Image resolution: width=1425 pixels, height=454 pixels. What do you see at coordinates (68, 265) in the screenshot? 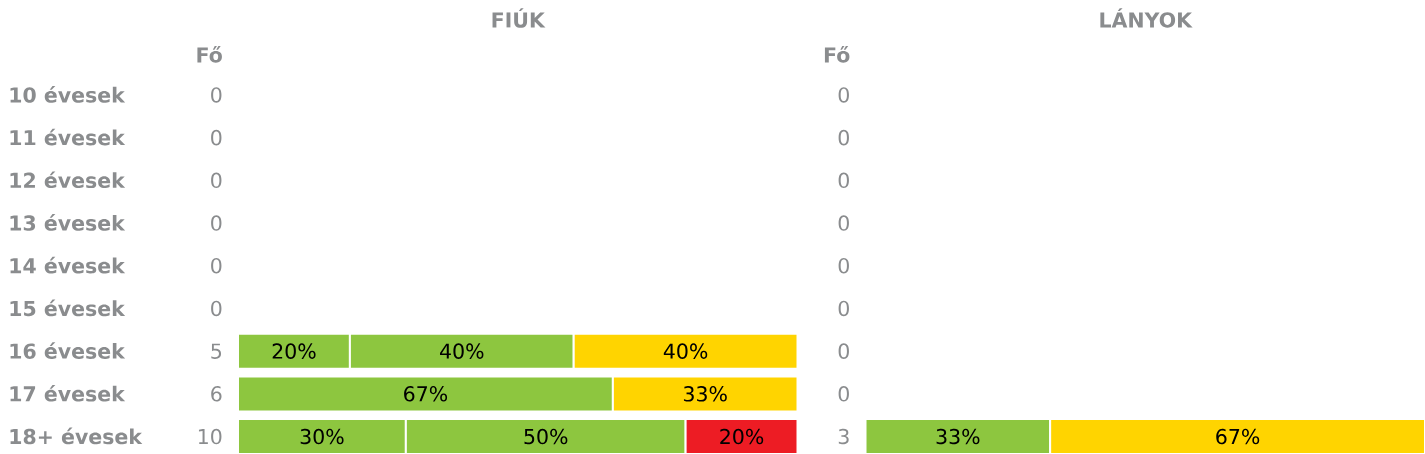
I see `y-tick-label: 14 évesek` at bounding box center [68, 265].